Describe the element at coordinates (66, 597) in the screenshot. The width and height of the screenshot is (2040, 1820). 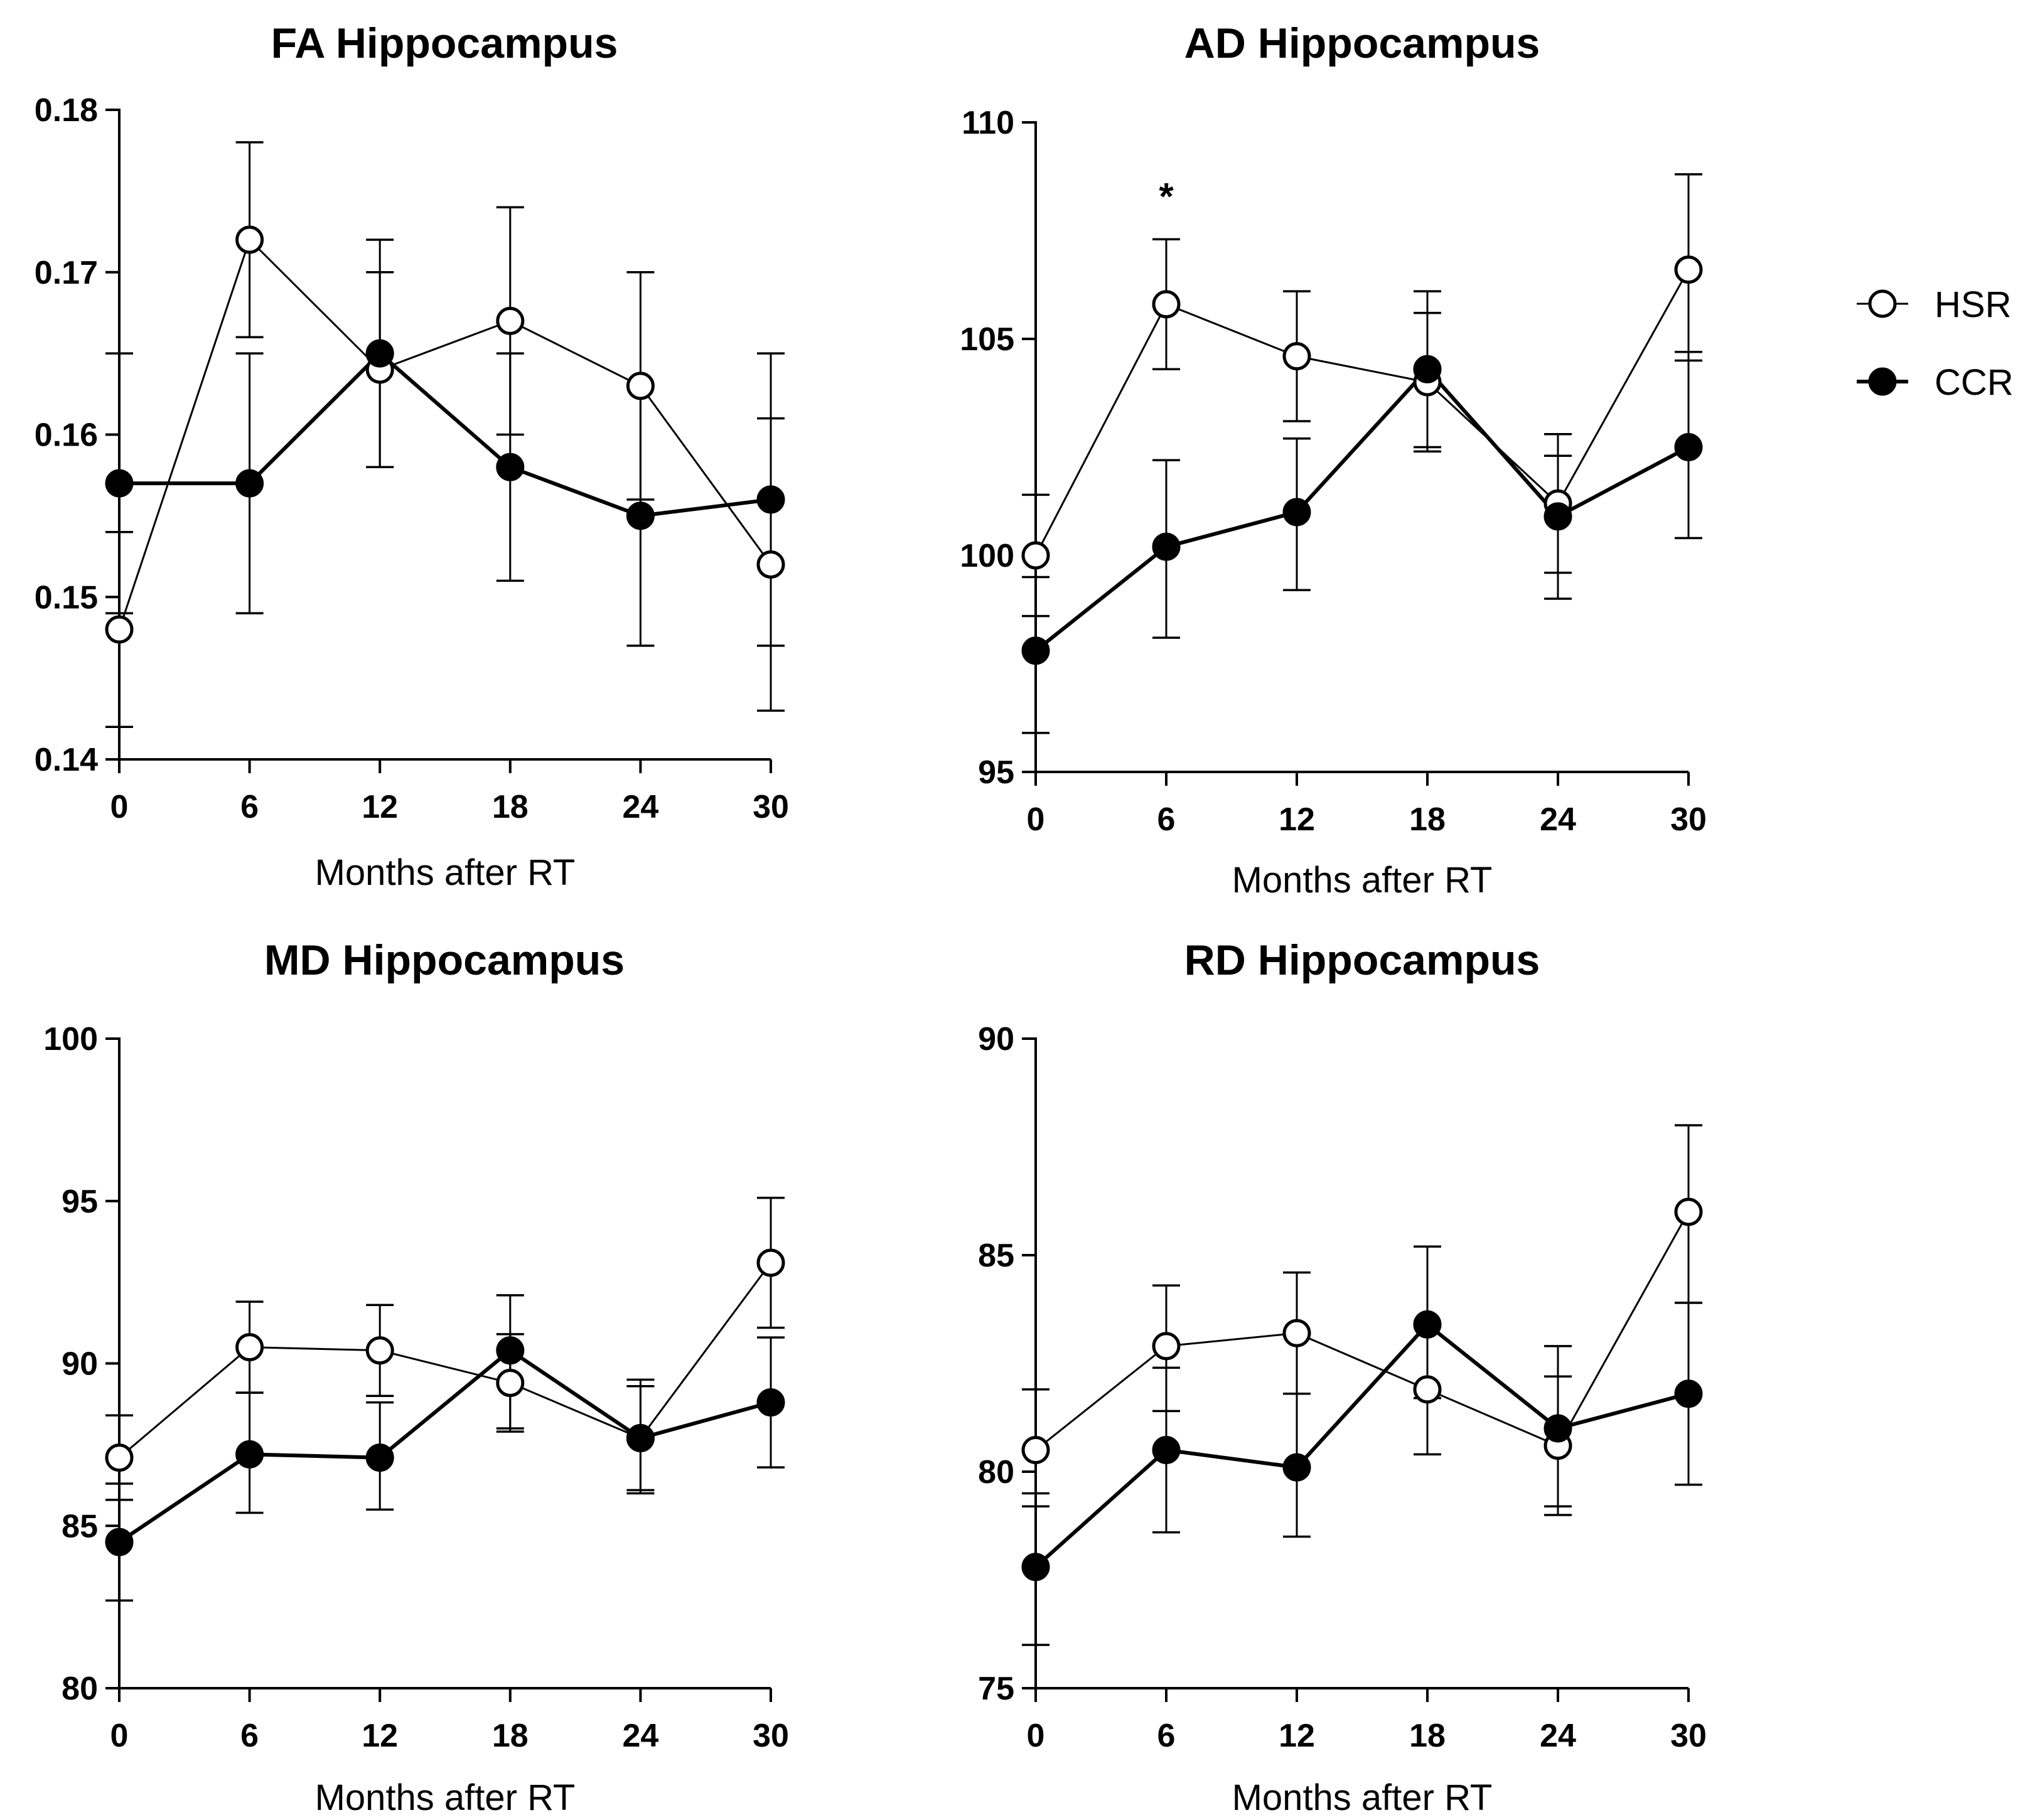
I see `y-tick-label-fa-hippocampus: 0.15` at that location.